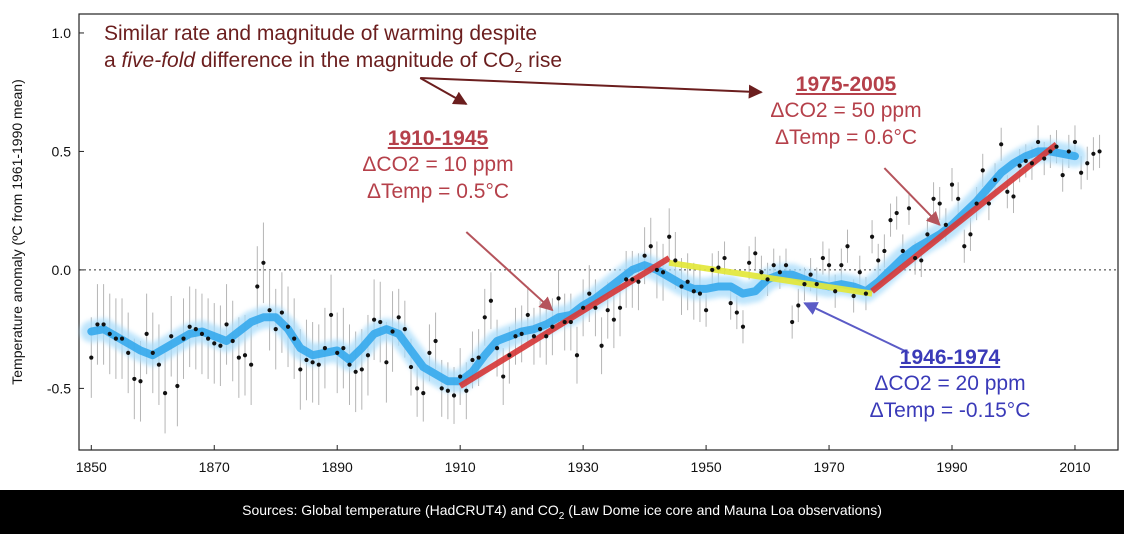 This screenshot has height=534, width=1124. What do you see at coordinates (964, 217) in the screenshot?
I see `trend-line-1975-2005` at bounding box center [964, 217].